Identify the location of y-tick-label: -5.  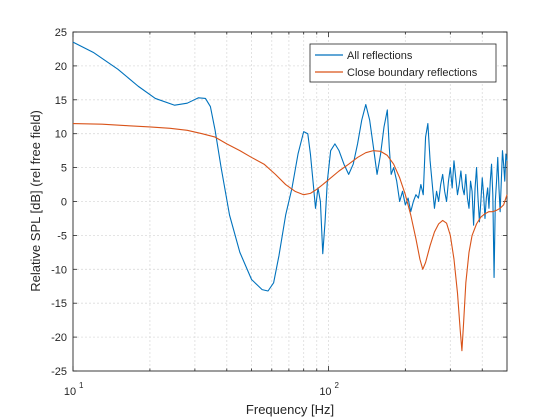
(62, 236).